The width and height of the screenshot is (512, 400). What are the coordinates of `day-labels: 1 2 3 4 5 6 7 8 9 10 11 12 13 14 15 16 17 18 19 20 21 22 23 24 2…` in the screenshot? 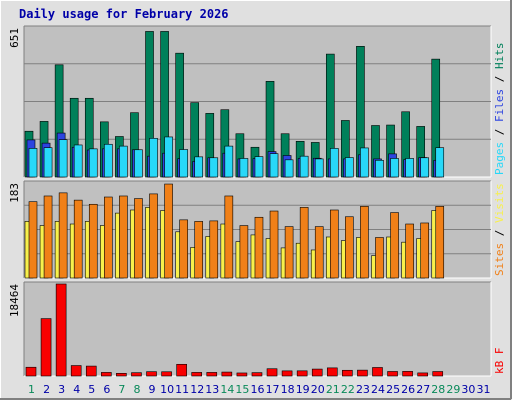 It's located at (259, 389).